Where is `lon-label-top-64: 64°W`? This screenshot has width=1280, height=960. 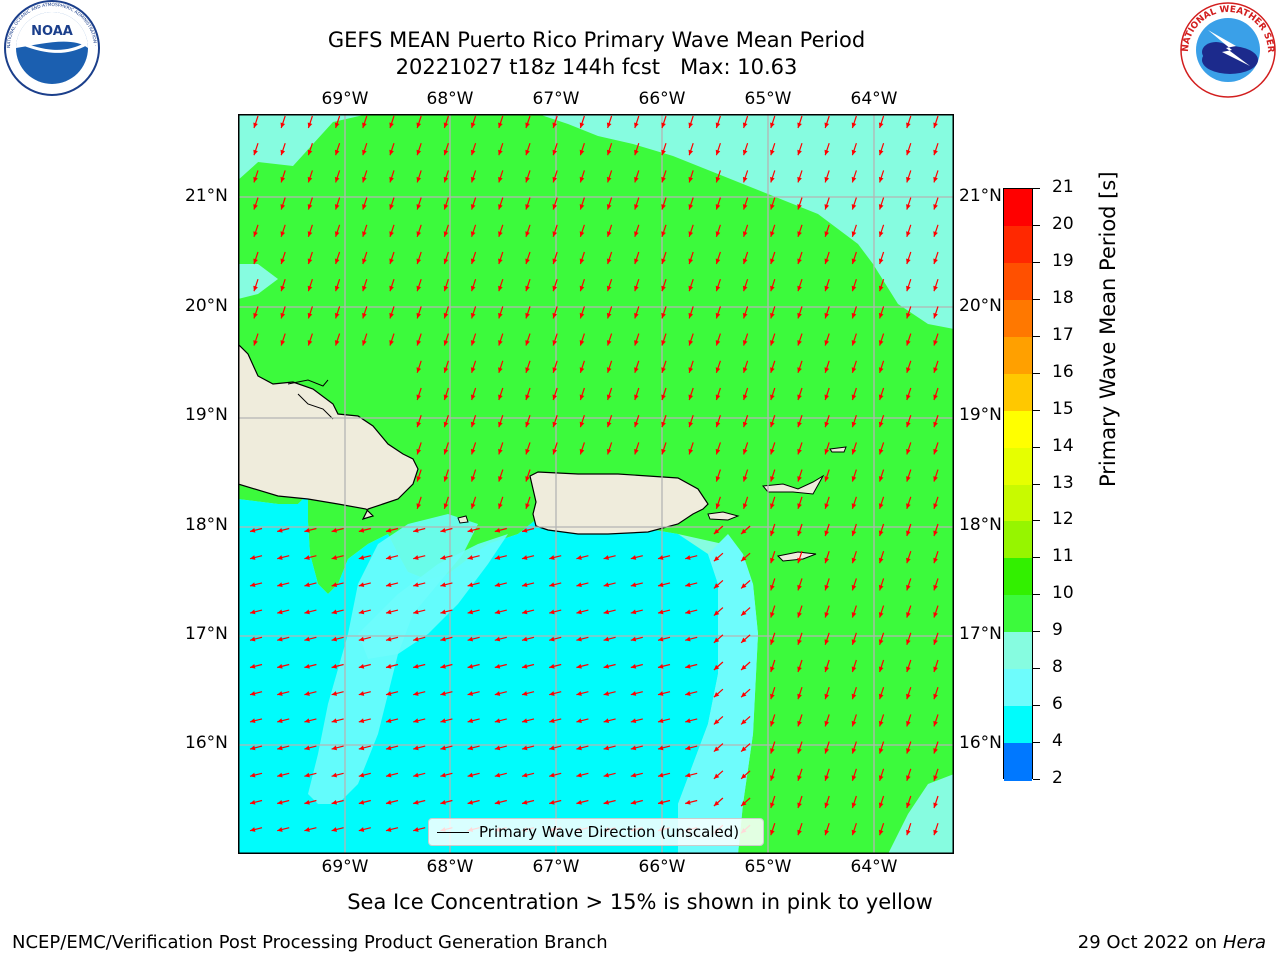
lon-label-top-64: 64°W is located at coordinates (874, 99).